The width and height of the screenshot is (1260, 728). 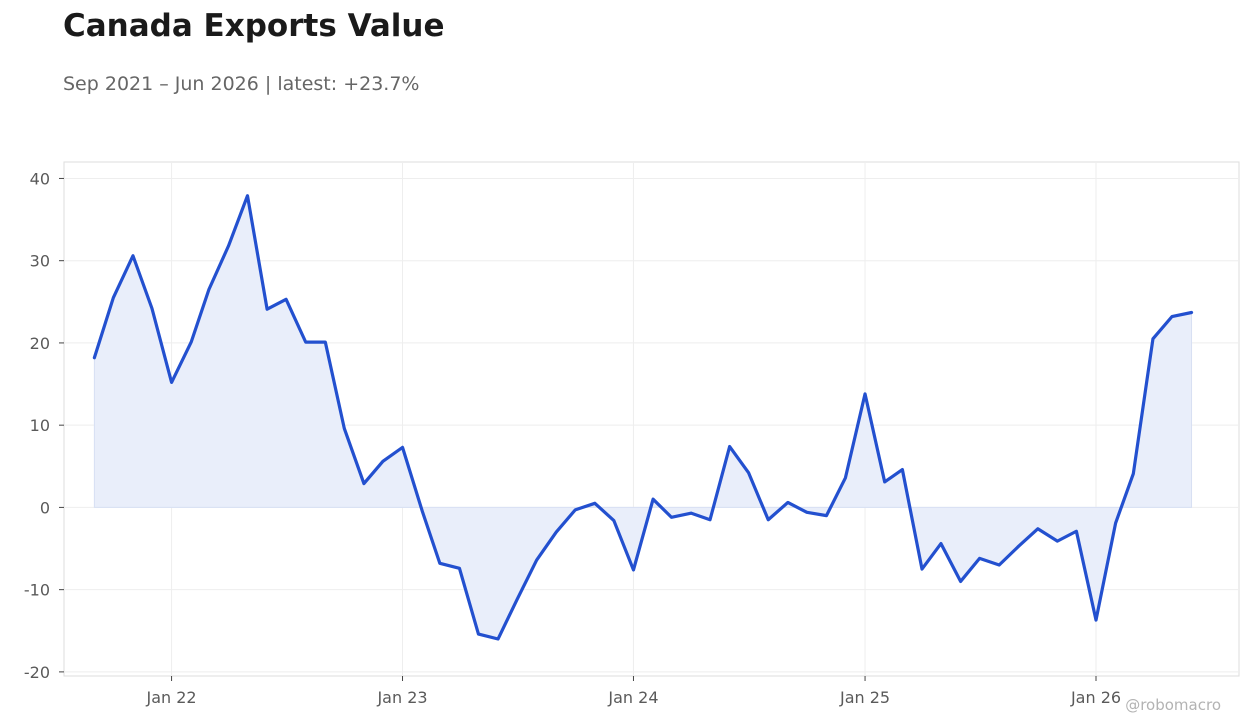 I want to click on watermark-text: @robomacro, so click(x=1173, y=705).